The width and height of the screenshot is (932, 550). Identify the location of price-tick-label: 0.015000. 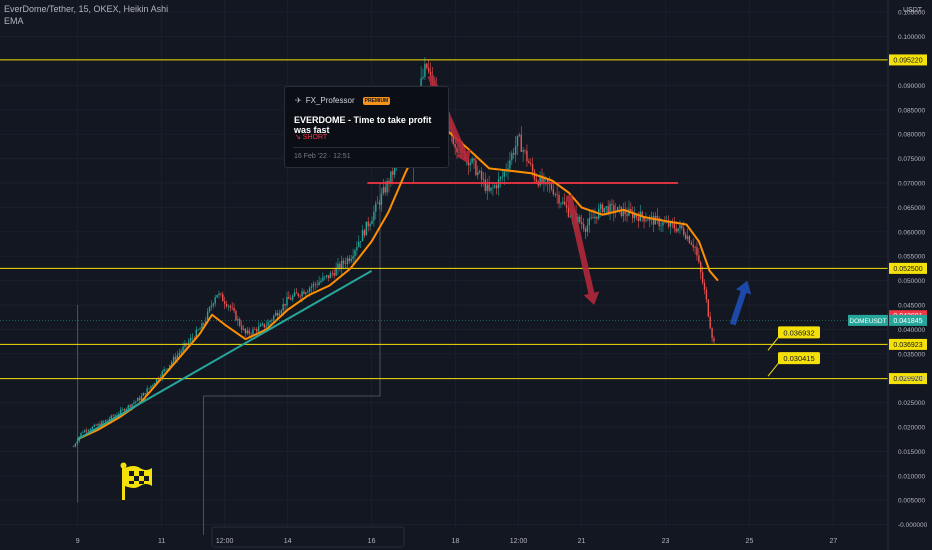
(911, 452).